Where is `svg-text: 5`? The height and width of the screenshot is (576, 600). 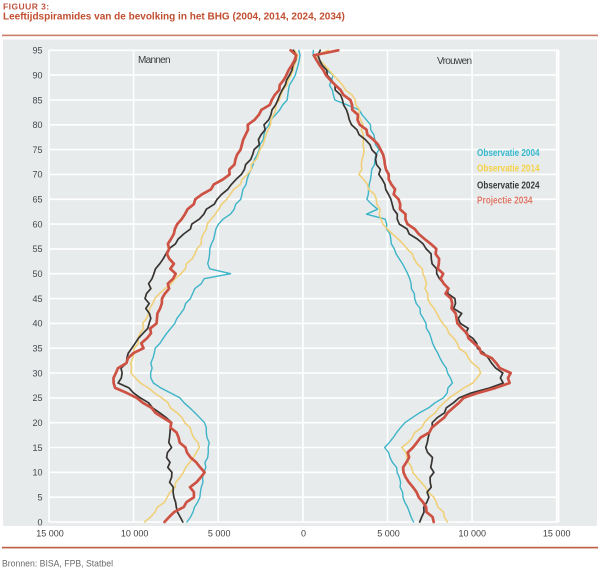
svg-text: 5 is located at coordinates (39, 498).